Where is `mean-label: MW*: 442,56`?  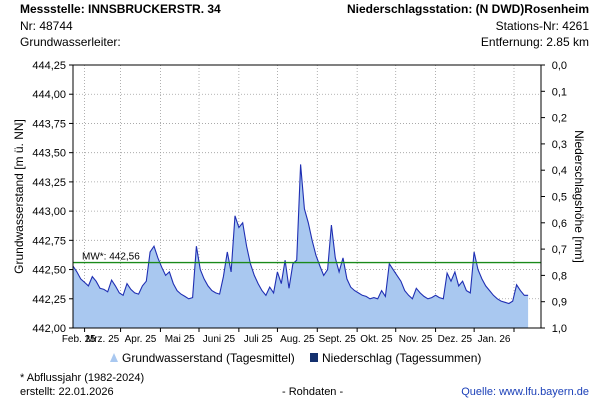 mean-label: MW*: 442,56 is located at coordinates (111, 257).